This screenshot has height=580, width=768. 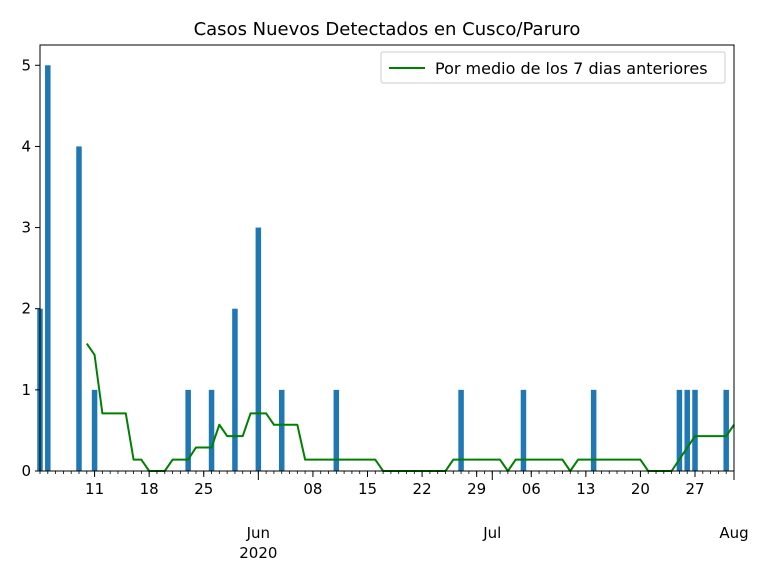 What do you see at coordinates (571, 68) in the screenshot?
I see `legend-label: Por medio de los 7 dias anteriores` at bounding box center [571, 68].